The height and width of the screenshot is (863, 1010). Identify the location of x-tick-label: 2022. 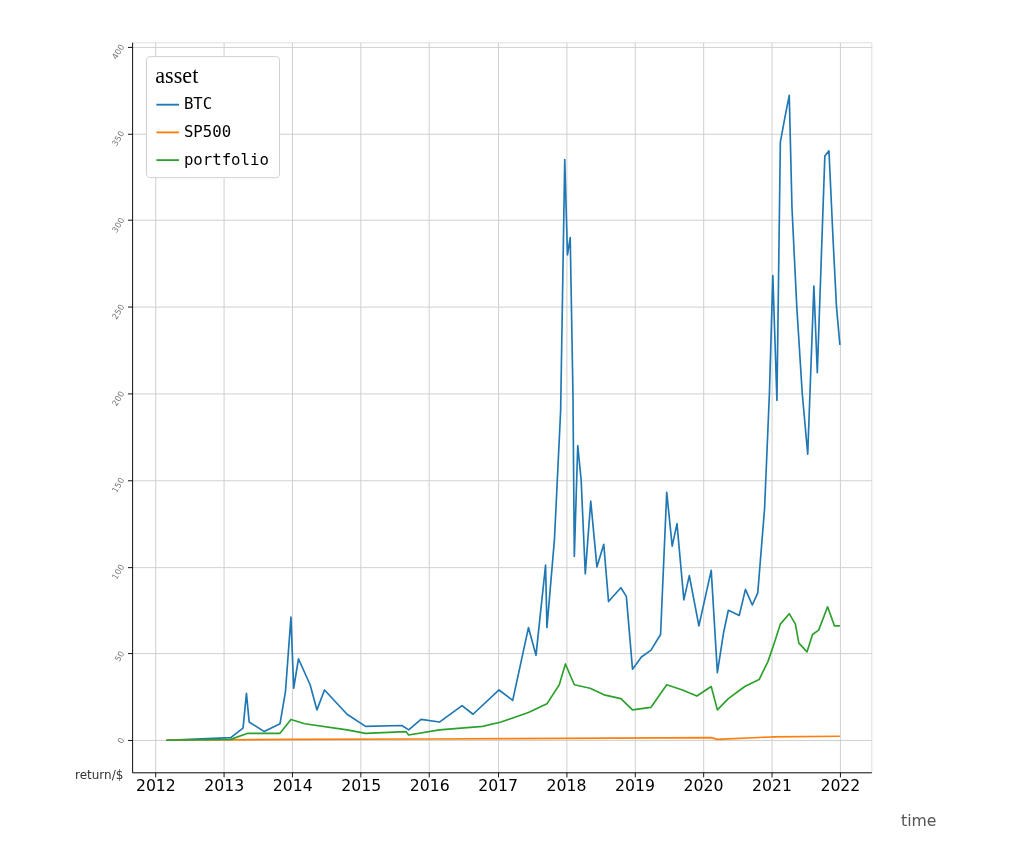
(840, 786).